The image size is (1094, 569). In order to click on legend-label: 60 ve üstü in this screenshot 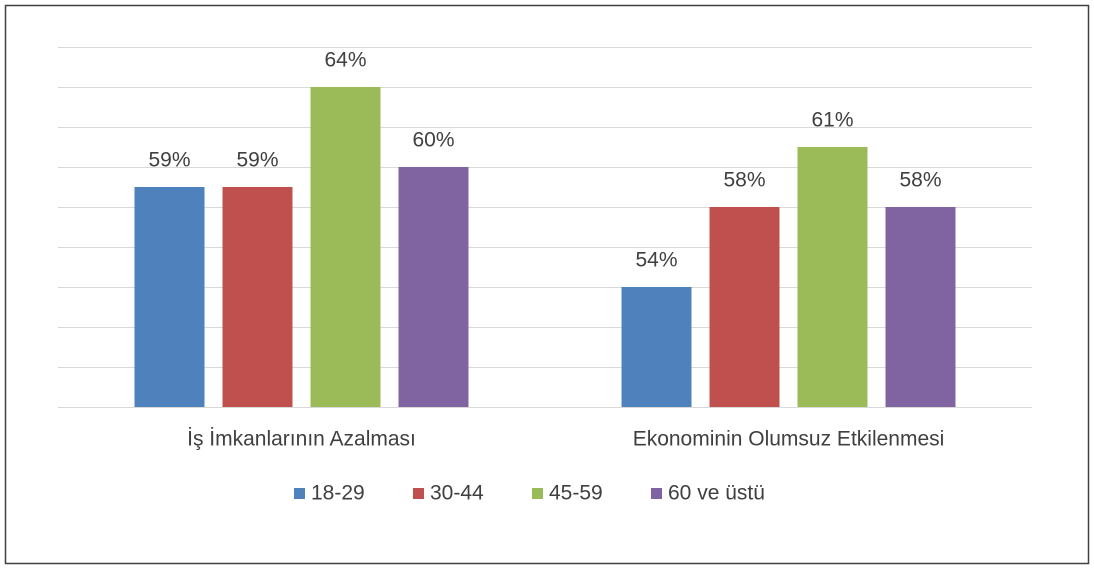, I will do `click(716, 493)`.